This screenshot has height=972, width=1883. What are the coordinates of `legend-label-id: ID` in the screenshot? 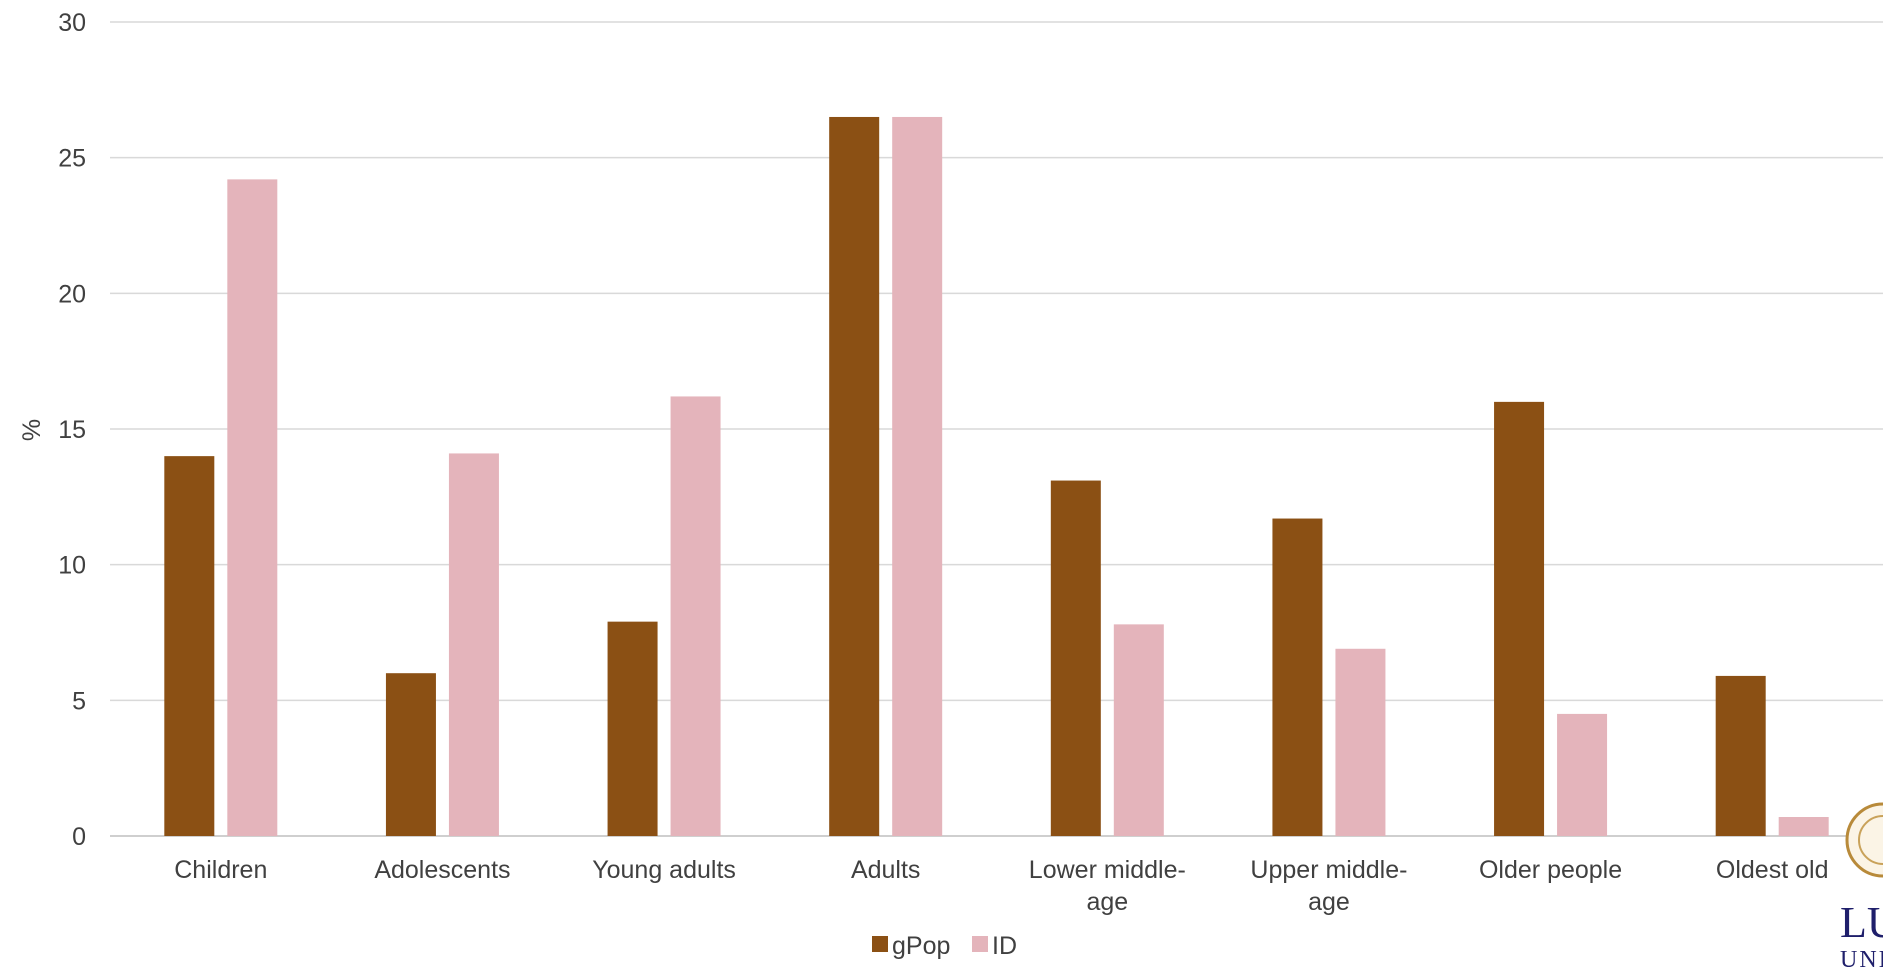 It's located at (1004, 946).